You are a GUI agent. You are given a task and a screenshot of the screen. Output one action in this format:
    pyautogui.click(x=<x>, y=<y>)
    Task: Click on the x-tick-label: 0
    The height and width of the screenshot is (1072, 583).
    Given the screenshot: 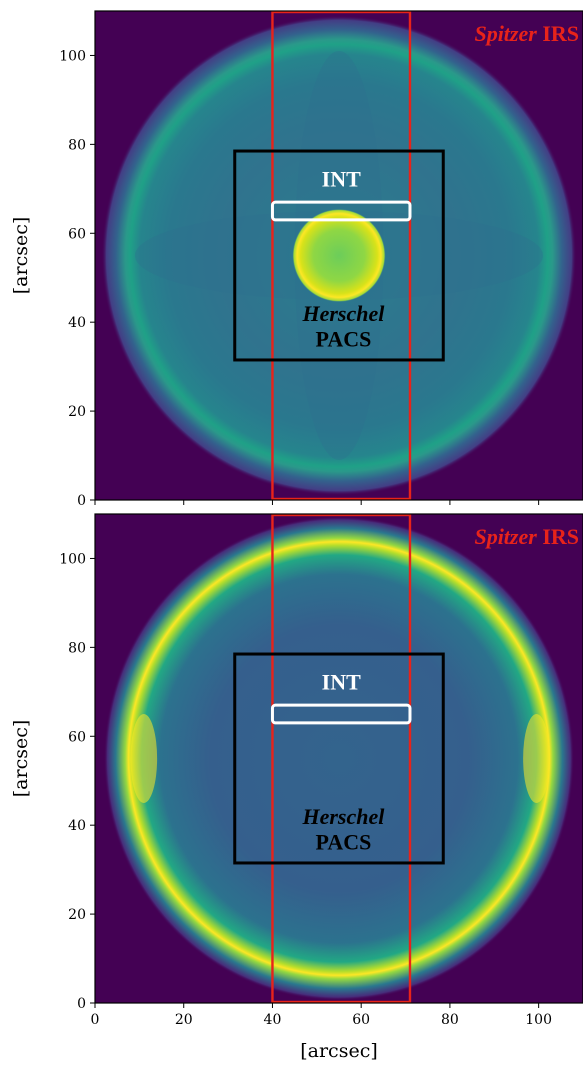 What is the action you would take?
    pyautogui.click(x=95, y=1020)
    